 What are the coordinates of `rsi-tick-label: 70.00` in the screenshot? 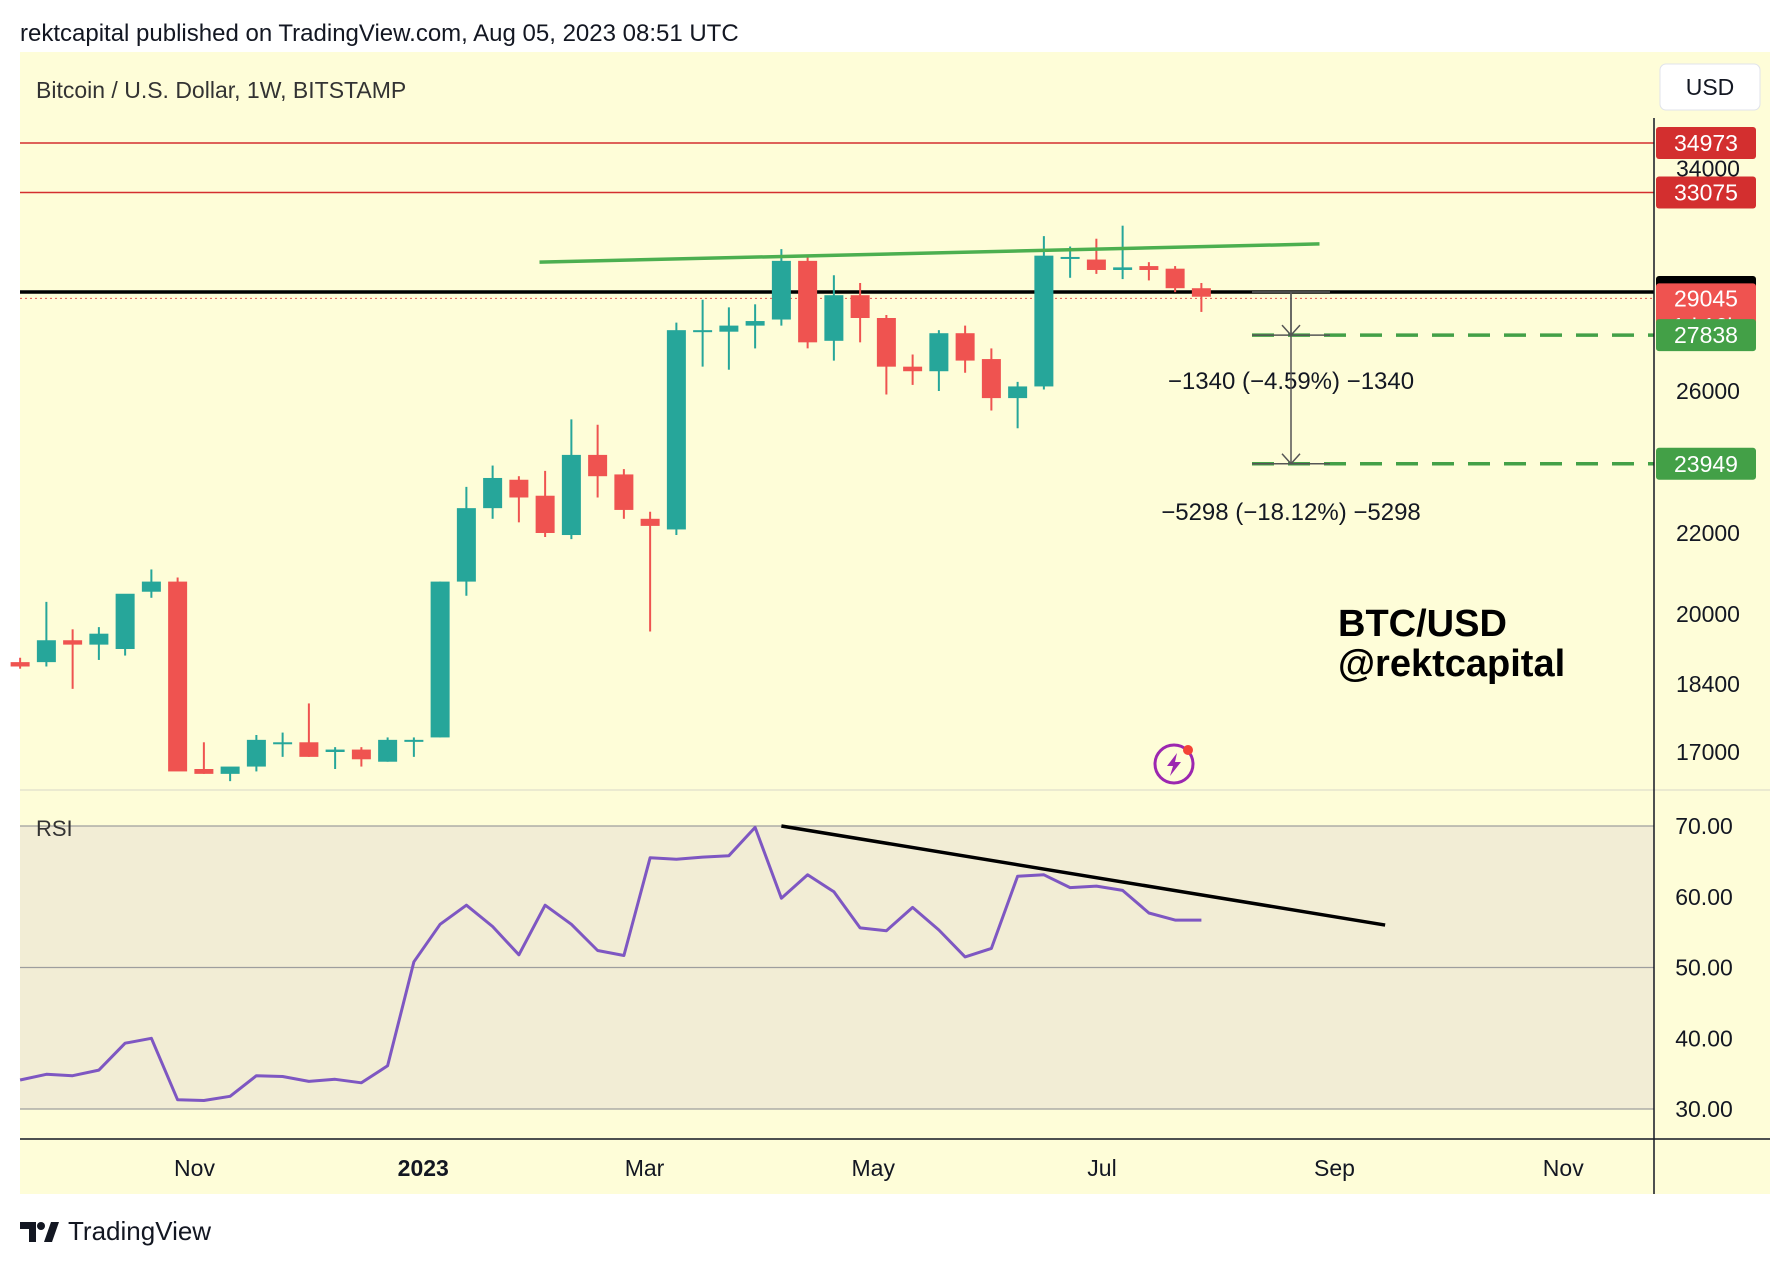 It's located at (1704, 826).